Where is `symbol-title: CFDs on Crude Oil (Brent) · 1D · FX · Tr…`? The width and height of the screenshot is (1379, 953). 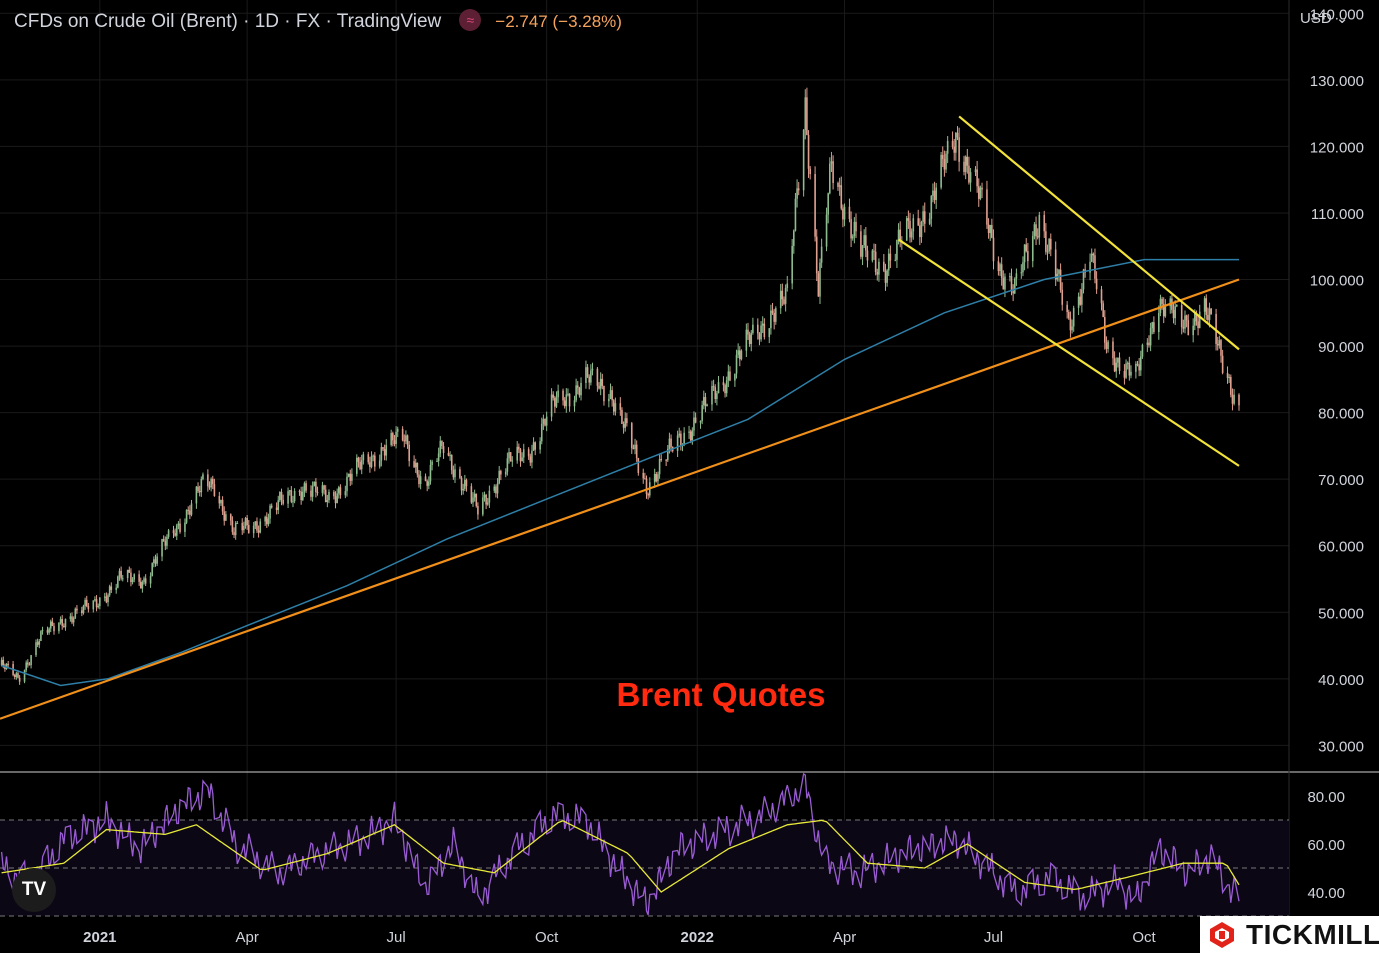 symbol-title: CFDs on Crude Oil (Brent) · 1D · FX · Tr… is located at coordinates (228, 21).